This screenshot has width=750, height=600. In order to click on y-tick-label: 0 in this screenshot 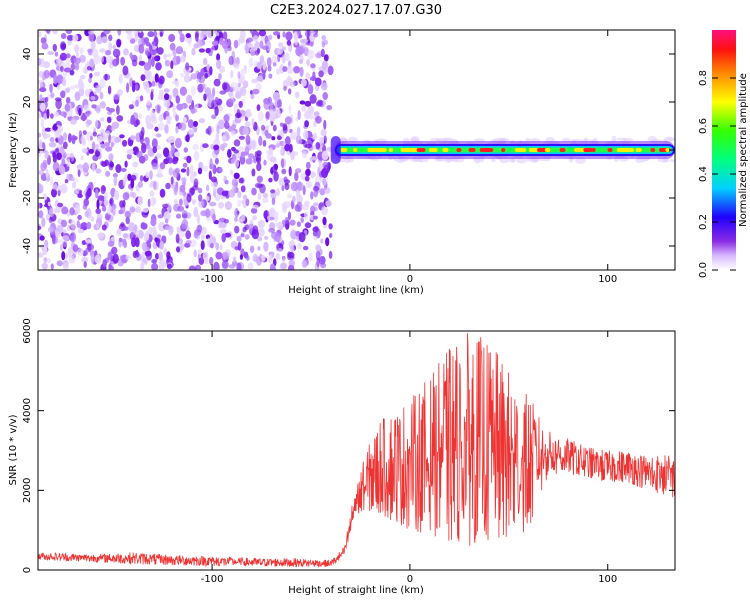, I will do `click(27, 150)`.